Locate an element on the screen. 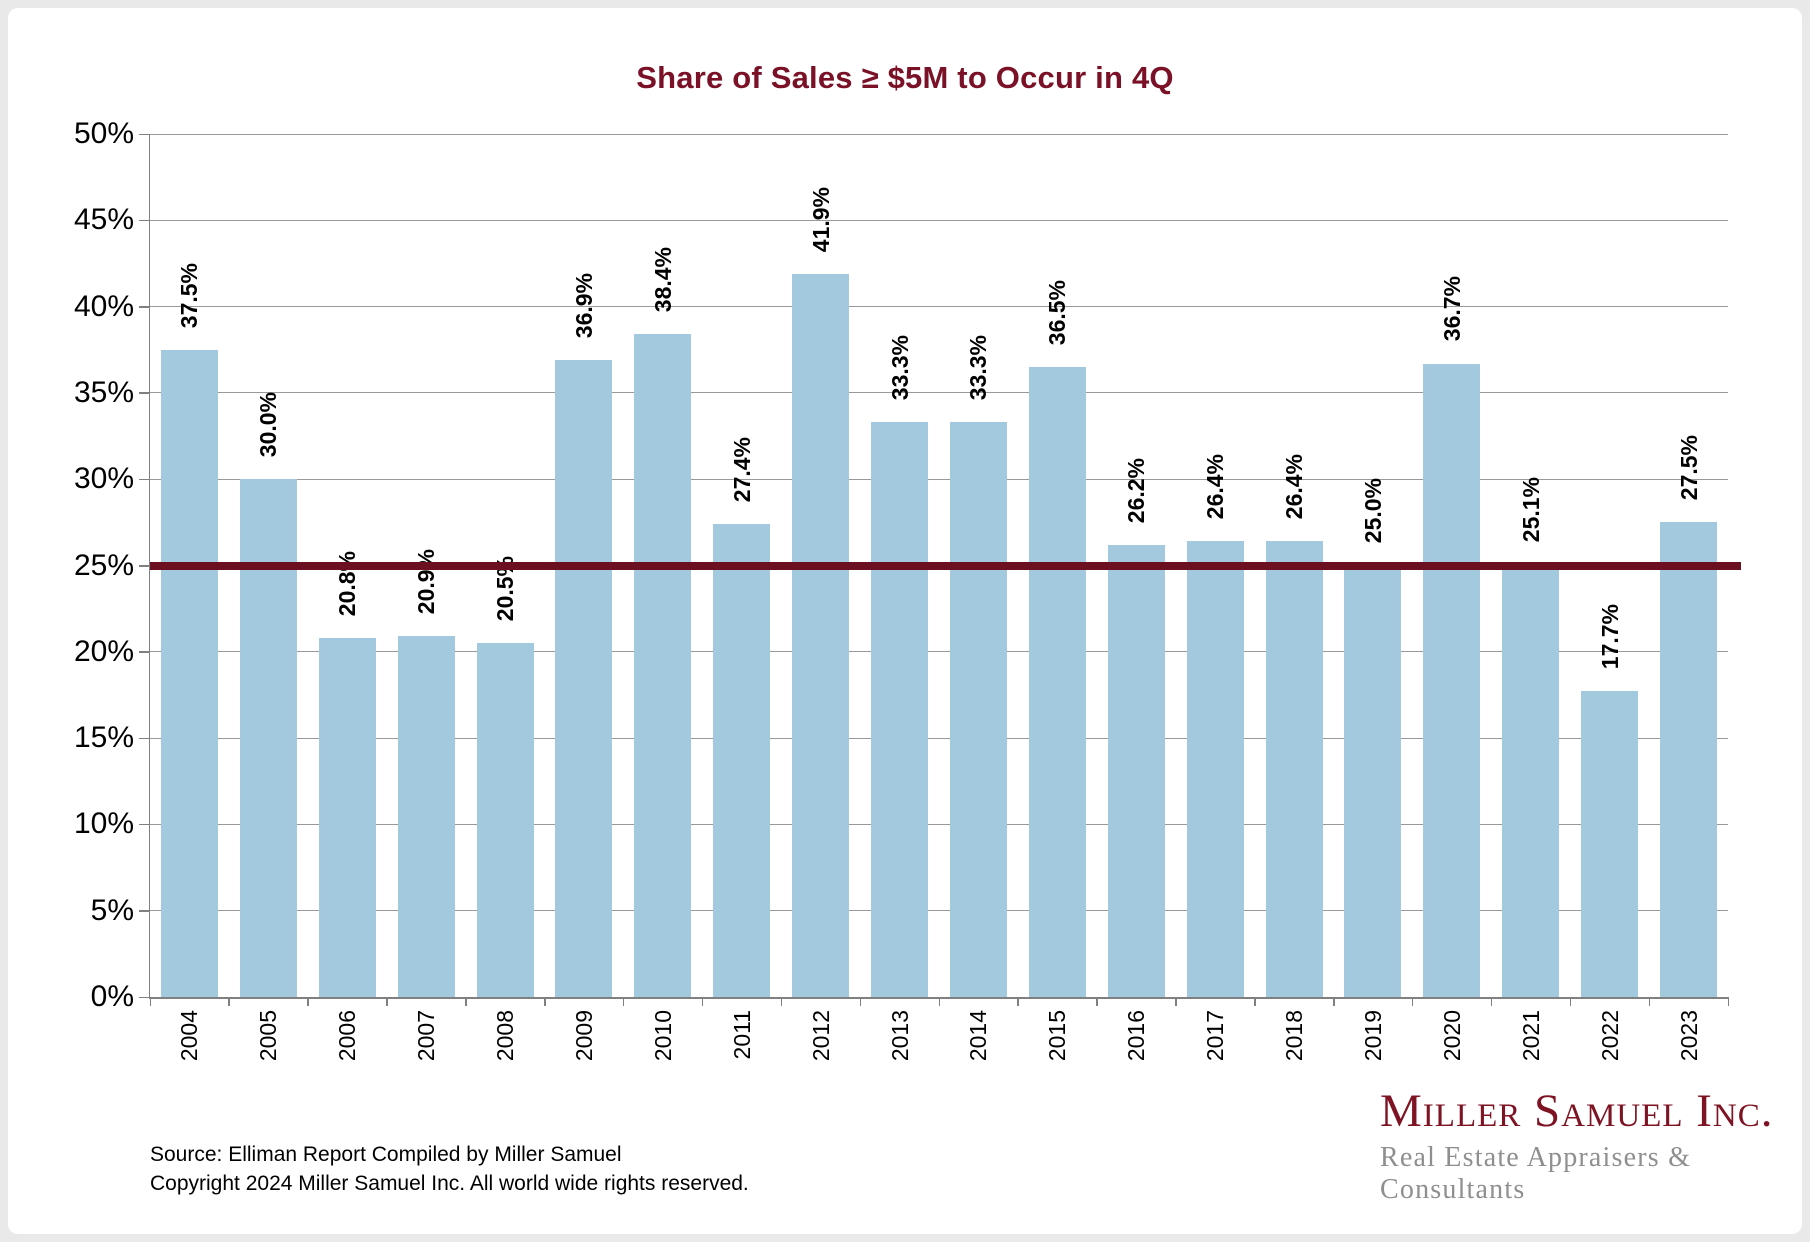 The height and width of the screenshot is (1242, 1810). bar-2022 is located at coordinates (1610, 844).